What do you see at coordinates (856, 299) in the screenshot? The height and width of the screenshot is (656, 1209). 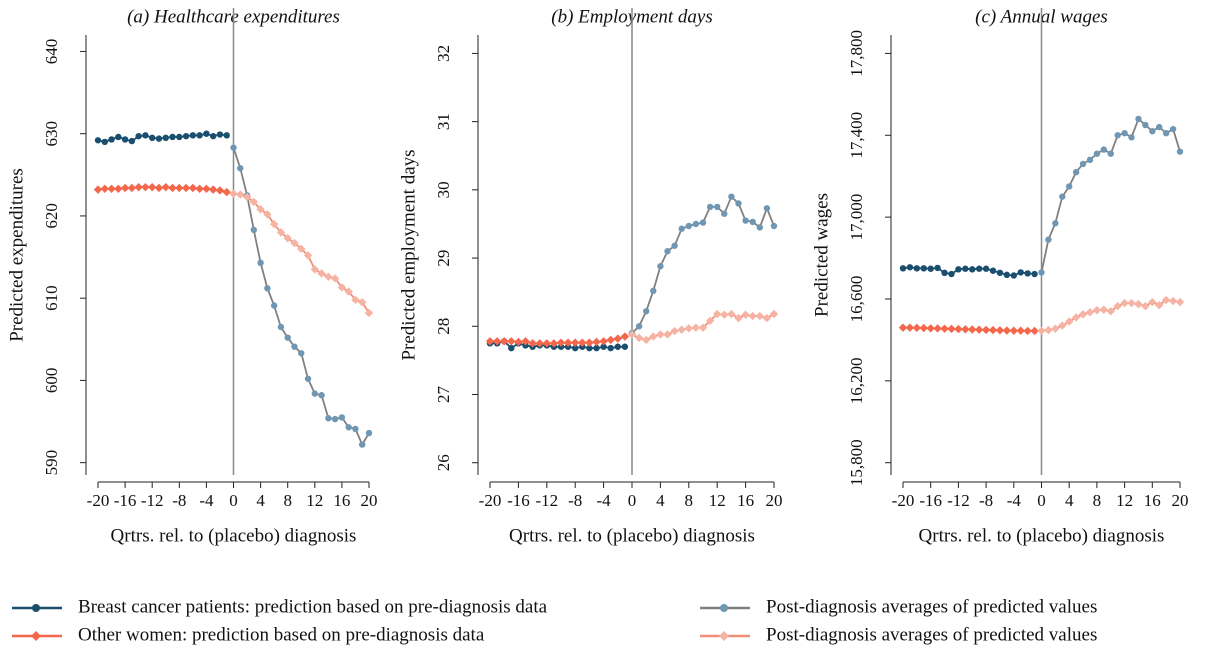 I see `y-tick-label: 16,600` at bounding box center [856, 299].